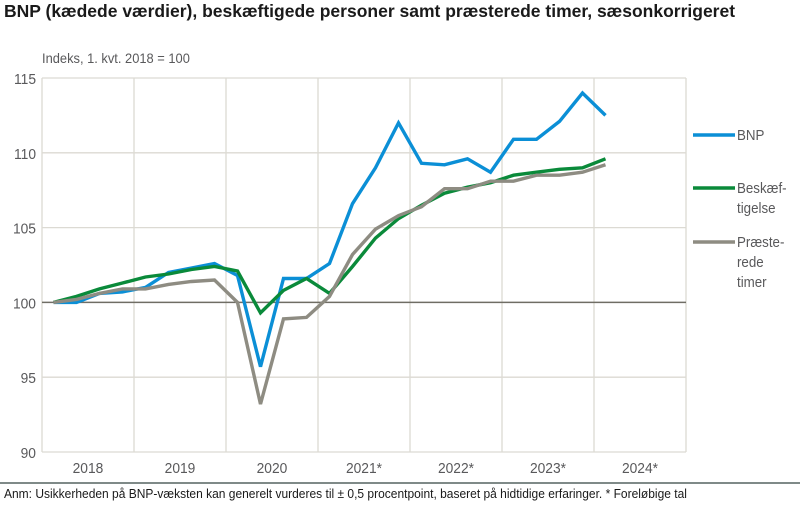 The height and width of the screenshot is (506, 800). What do you see at coordinates (761, 241) in the screenshot?
I see `legend-label-timer: Præste-` at bounding box center [761, 241].